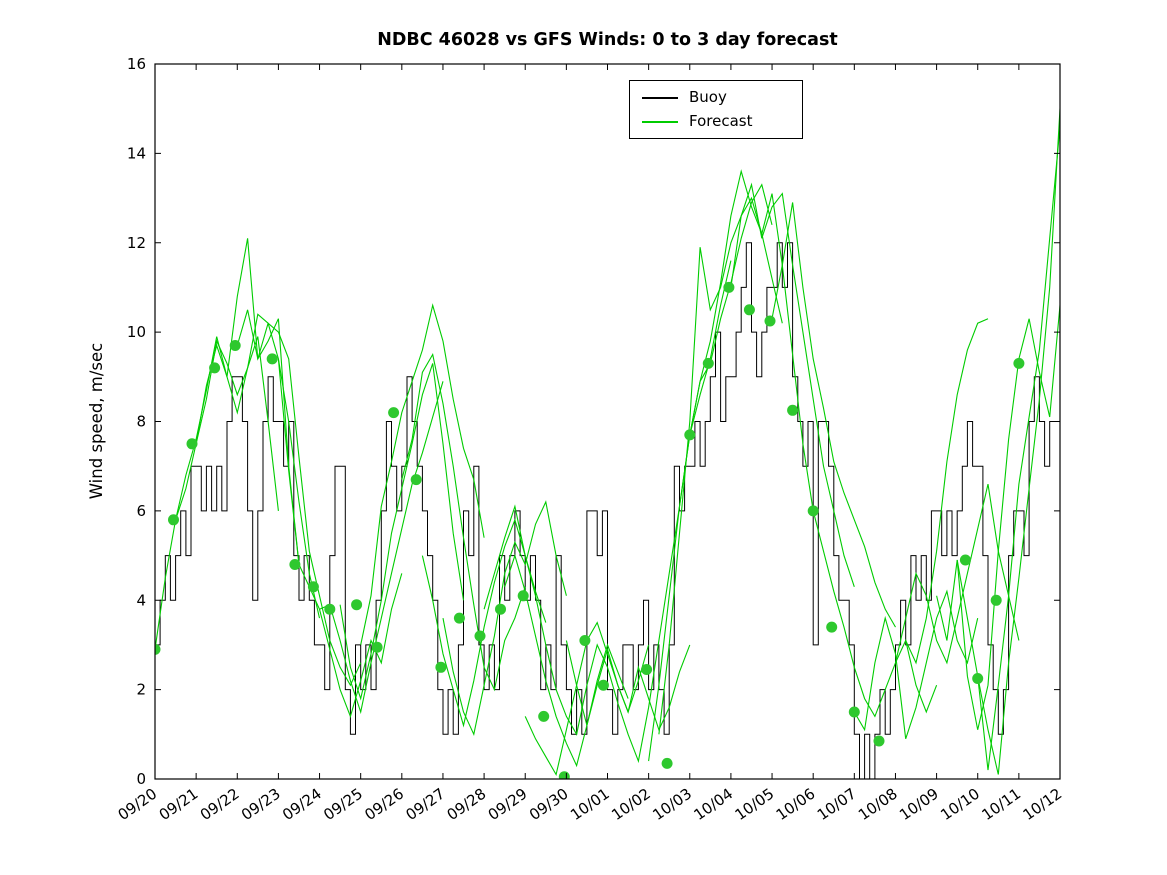 The width and height of the screenshot is (1167, 875). Describe the element at coordinates (1001, 805) in the screenshot. I see `x-tick-label: 10/11` at that location.